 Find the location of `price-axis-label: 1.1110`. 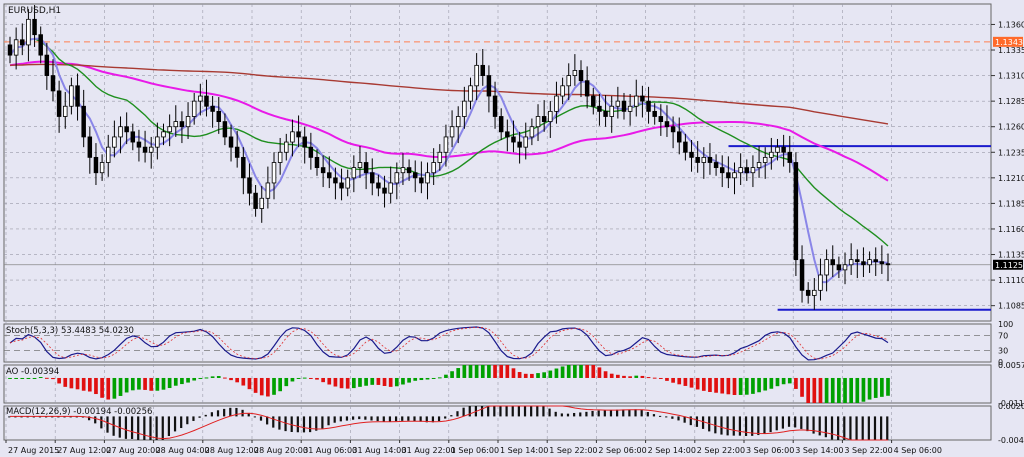

price-axis-label: 1.1110 is located at coordinates (1011, 280).